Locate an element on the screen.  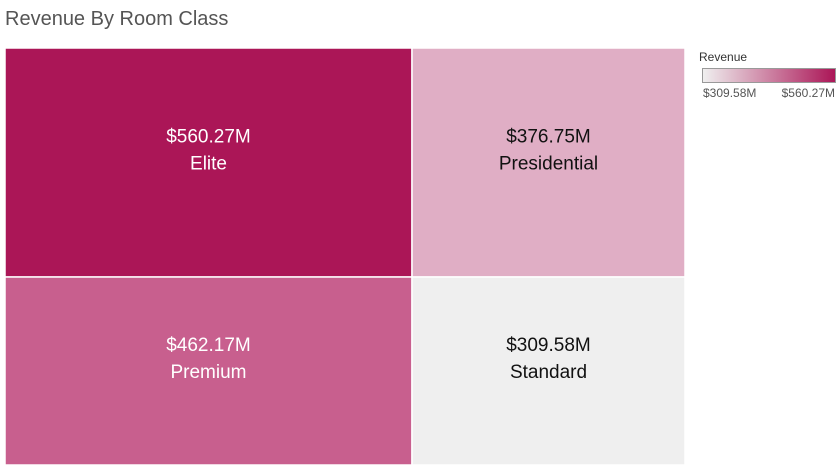
chart-title: Revenue By Room Class is located at coordinates (117, 19).